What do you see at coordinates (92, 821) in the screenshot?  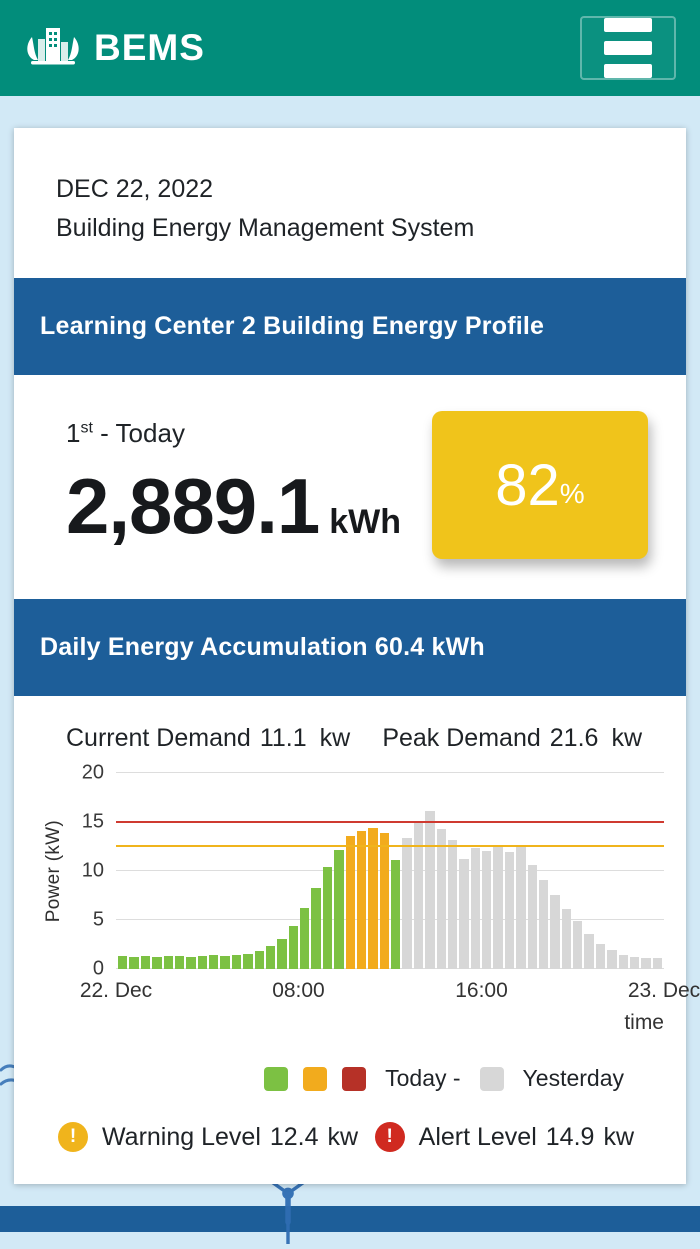 I see `y-tick-label: 15` at bounding box center [92, 821].